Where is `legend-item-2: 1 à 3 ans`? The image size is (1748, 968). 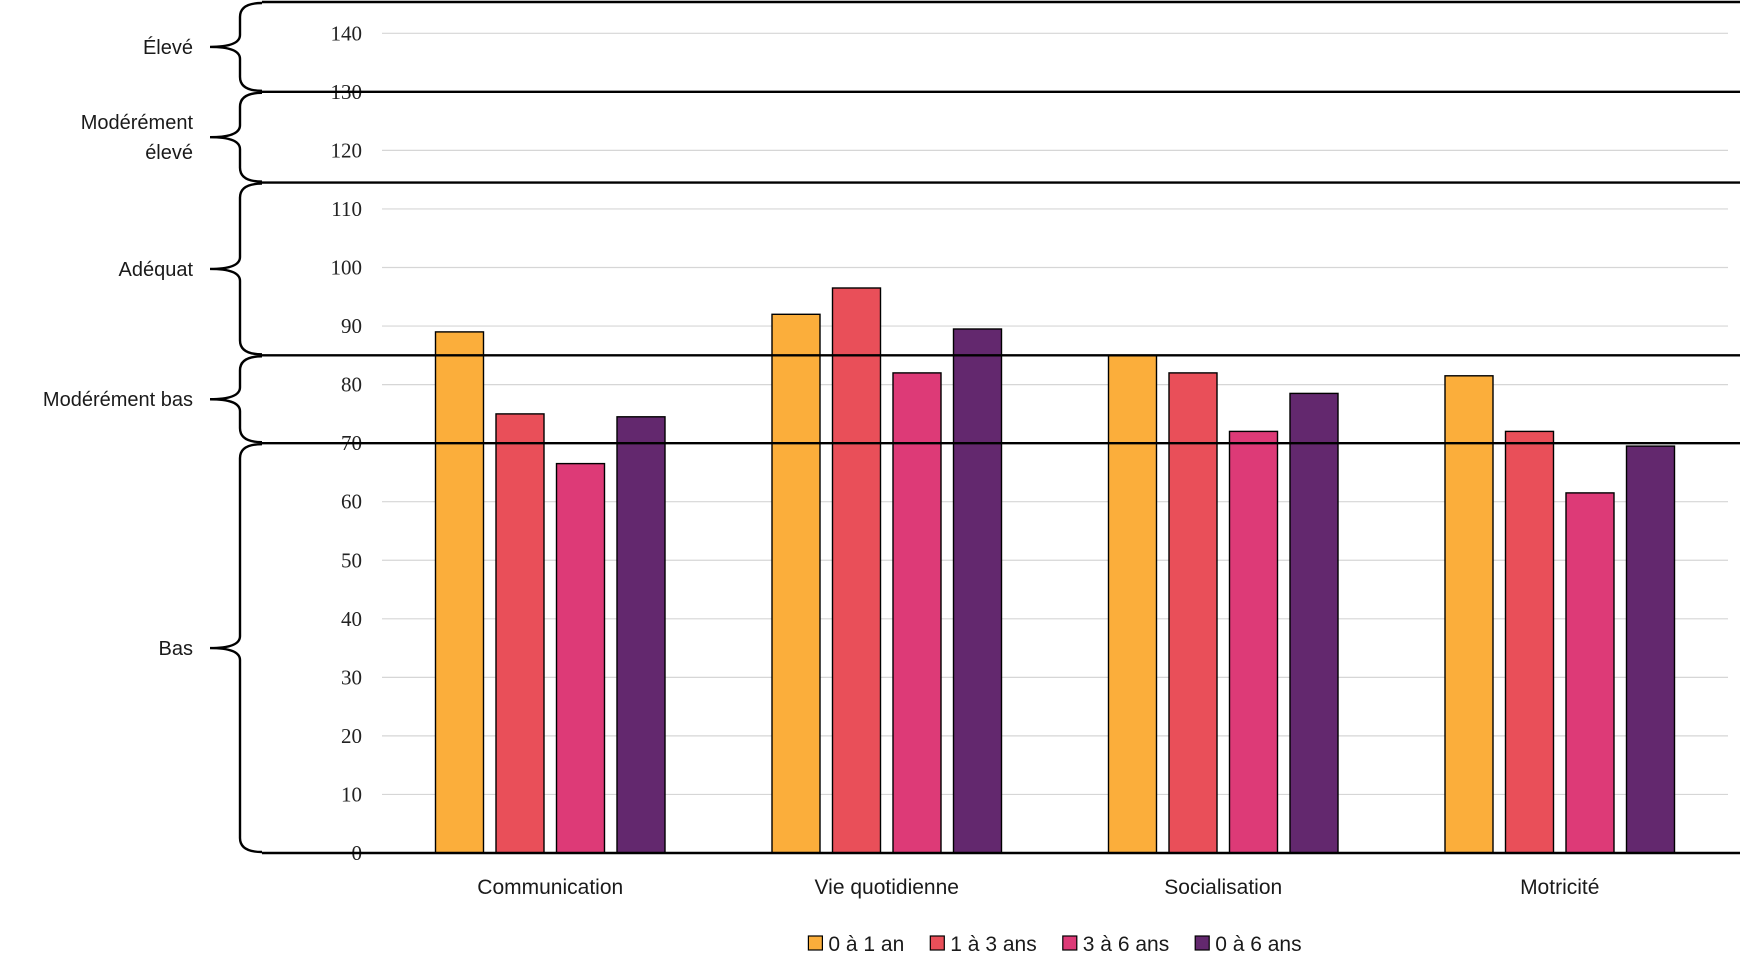
legend-item-2: 1 à 3 ans is located at coordinates (983, 944).